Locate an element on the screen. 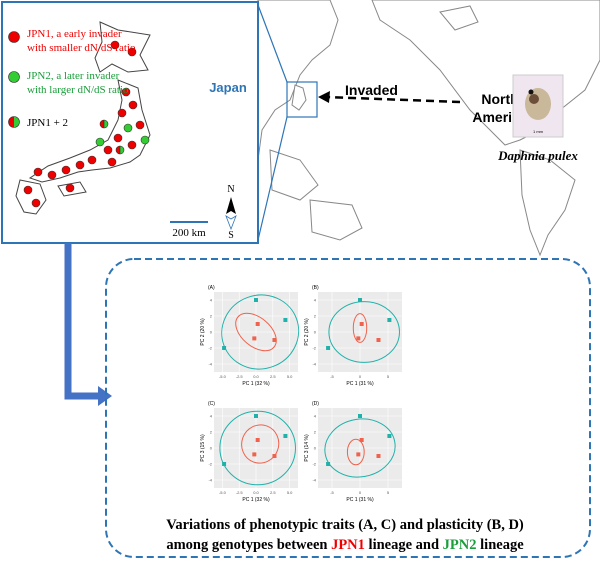 Image resolution: width=600 pixels, height=564 pixels. legend-text: with smaller dN/dS ratio is located at coordinates (81, 48).